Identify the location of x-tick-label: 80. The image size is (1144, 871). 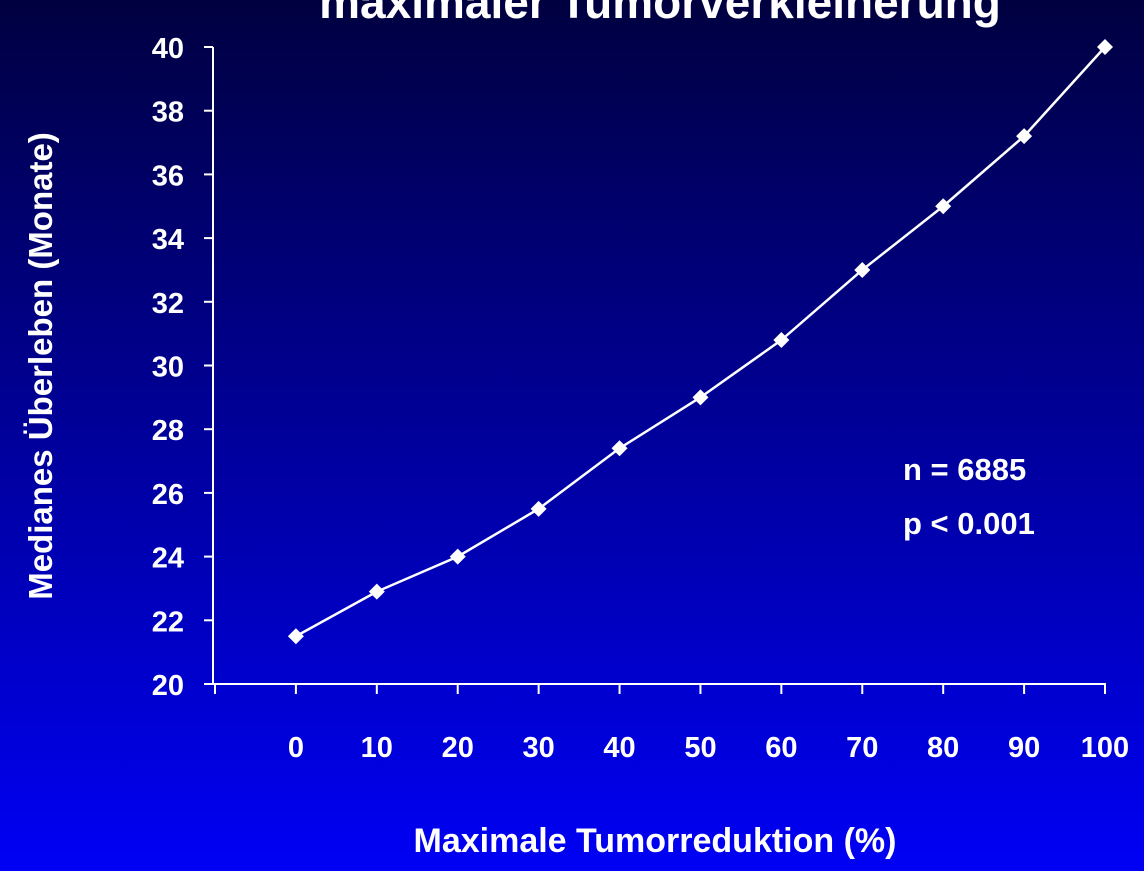
(943, 748).